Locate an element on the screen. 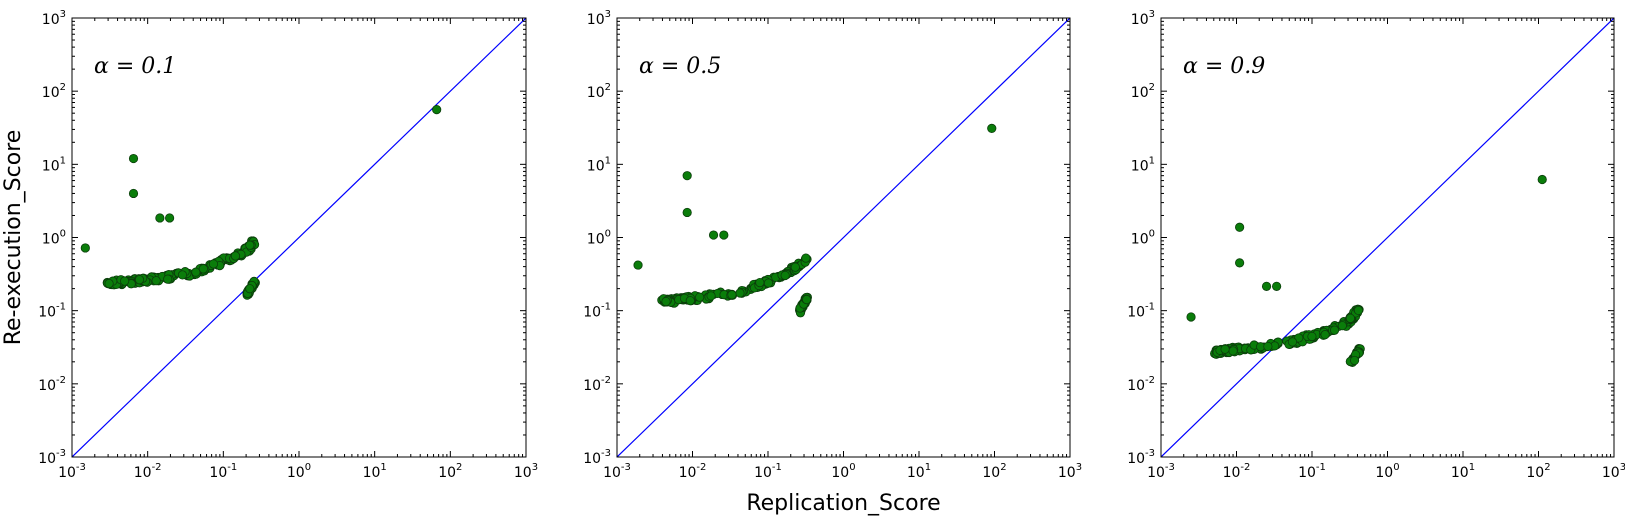  alpha-annotation: α = 0.5 is located at coordinates (680, 66).